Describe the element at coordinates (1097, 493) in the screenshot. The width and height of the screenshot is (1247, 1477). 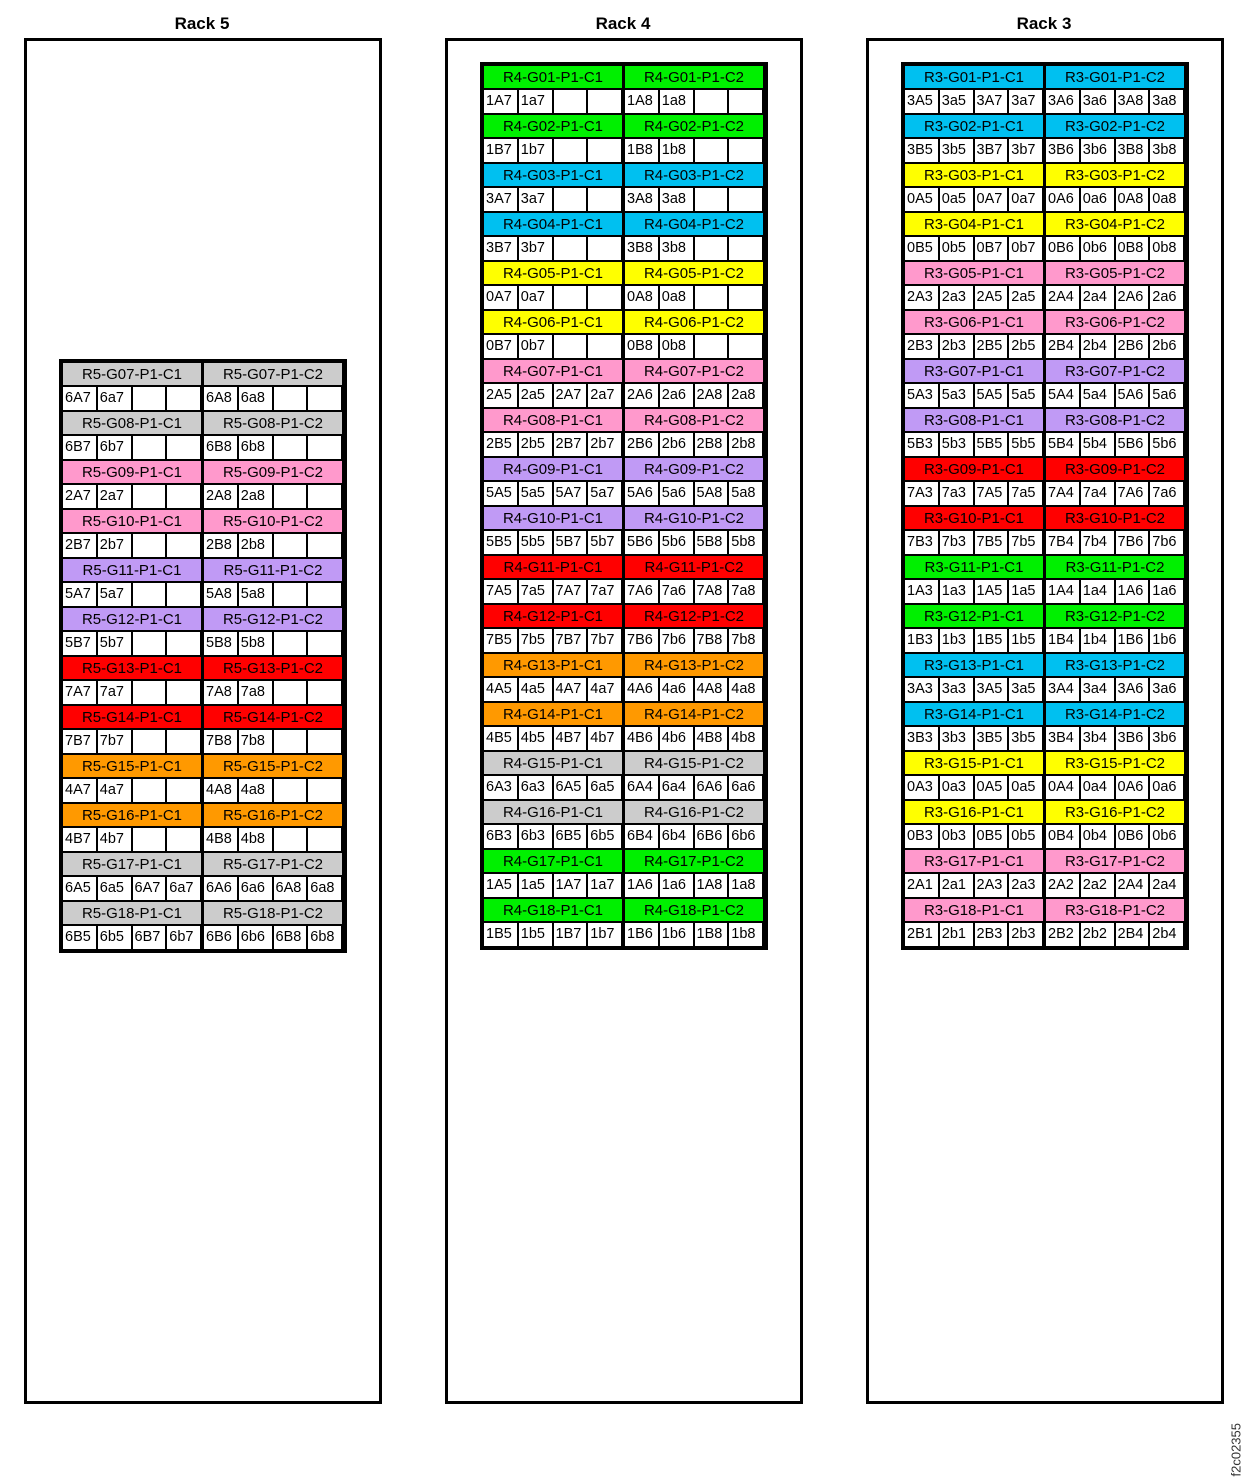
I see `port-cell: 7a4` at that location.